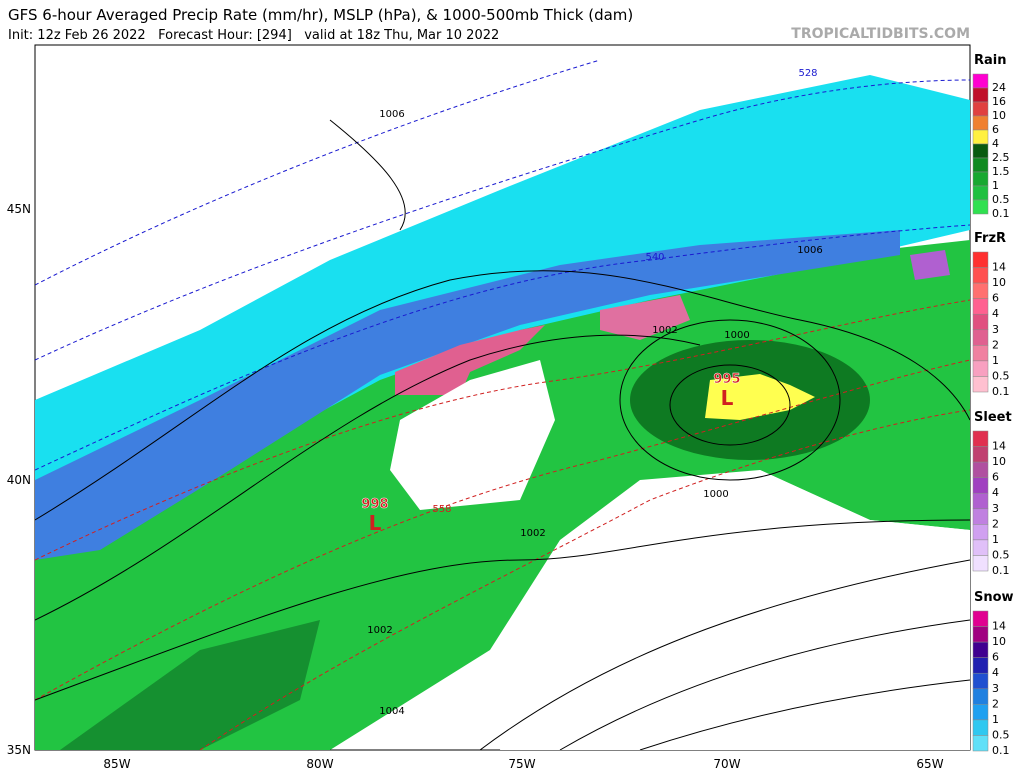 This screenshot has height=776, width=1024. I want to click on legend-label: 1.5, so click(1001, 171).